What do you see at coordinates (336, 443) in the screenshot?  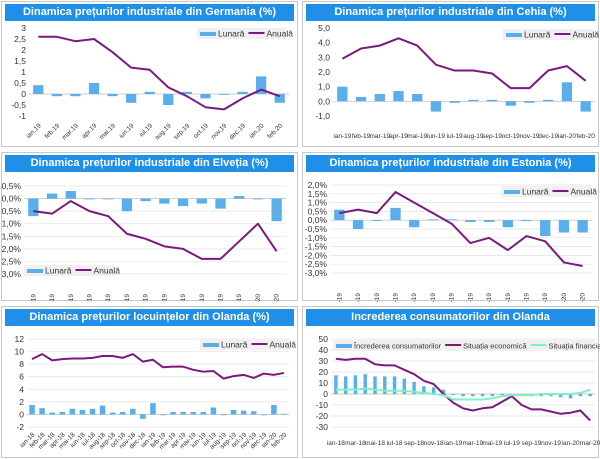 I see `x-tick-label: ian-18` at bounding box center [336, 443].